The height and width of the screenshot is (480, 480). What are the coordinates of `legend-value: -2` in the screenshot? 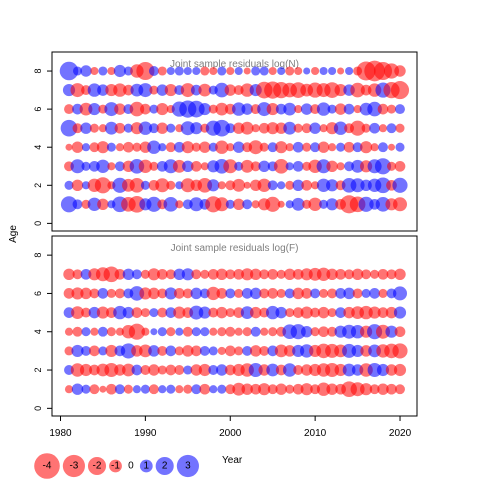 It's located at (97, 466).